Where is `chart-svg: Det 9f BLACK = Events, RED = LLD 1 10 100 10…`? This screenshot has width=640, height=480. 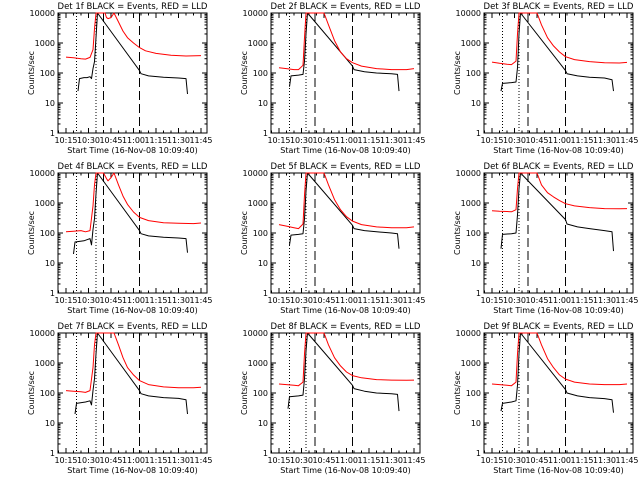
chart-svg: Det 9f BLACK = Events, RED = LLD 1 10 100 10… is located at coordinates (546, 398).